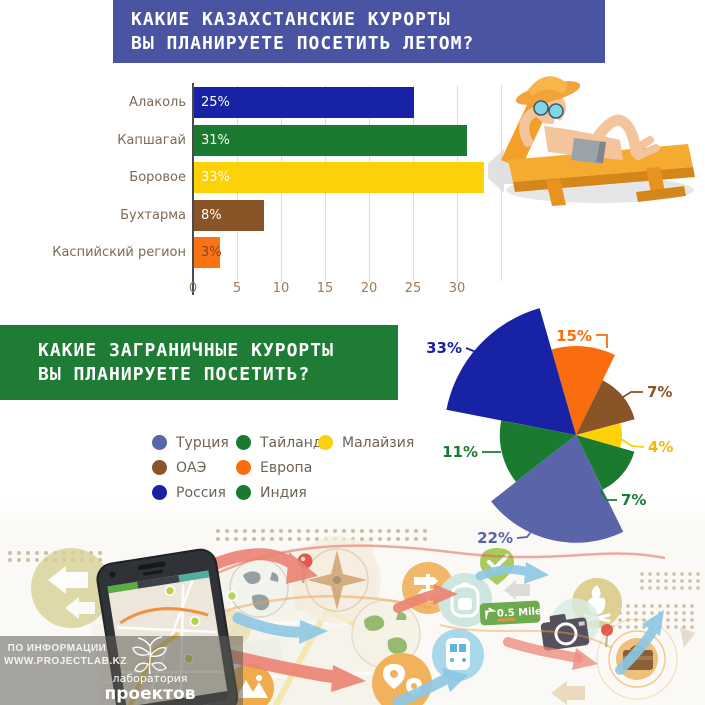 Image resolution: width=705 pixels, height=705 pixels. I want to click on section1-title-line1: КАКИЕ КАЗАХСТАНСКИЕ КУРОРТЫ, so click(291, 19).